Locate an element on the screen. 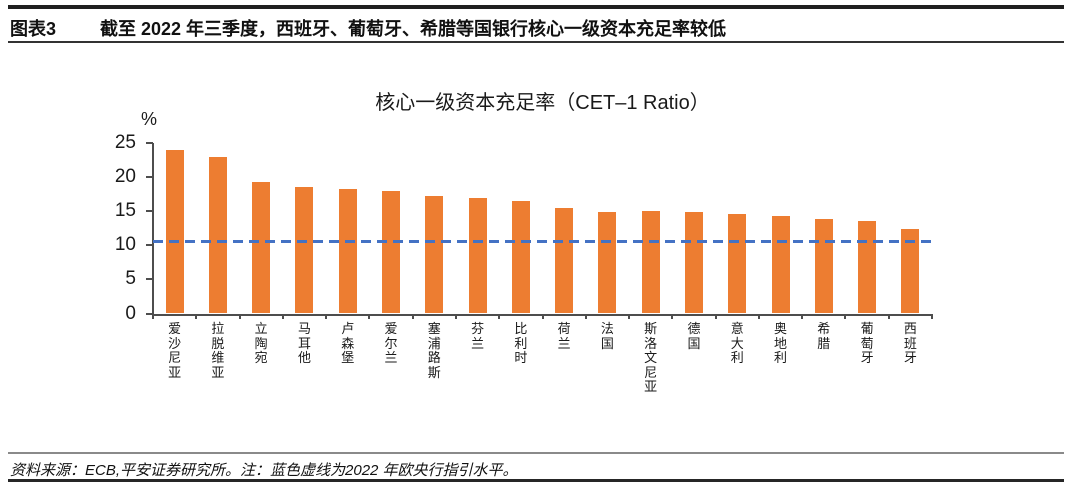 The width and height of the screenshot is (1080, 490). footer-bottom-rule is located at coordinates (536, 480).